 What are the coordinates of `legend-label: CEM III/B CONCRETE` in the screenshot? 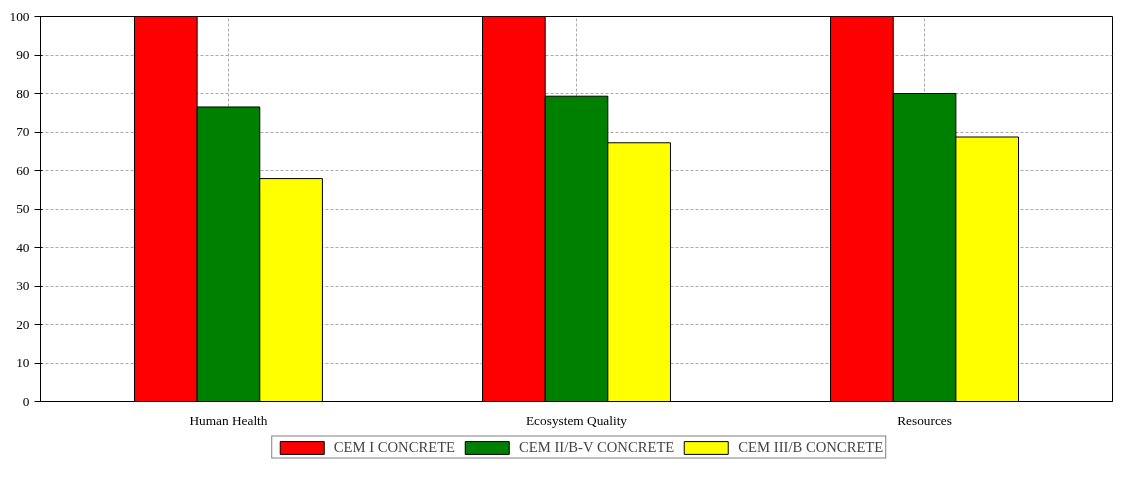 It's located at (811, 447).